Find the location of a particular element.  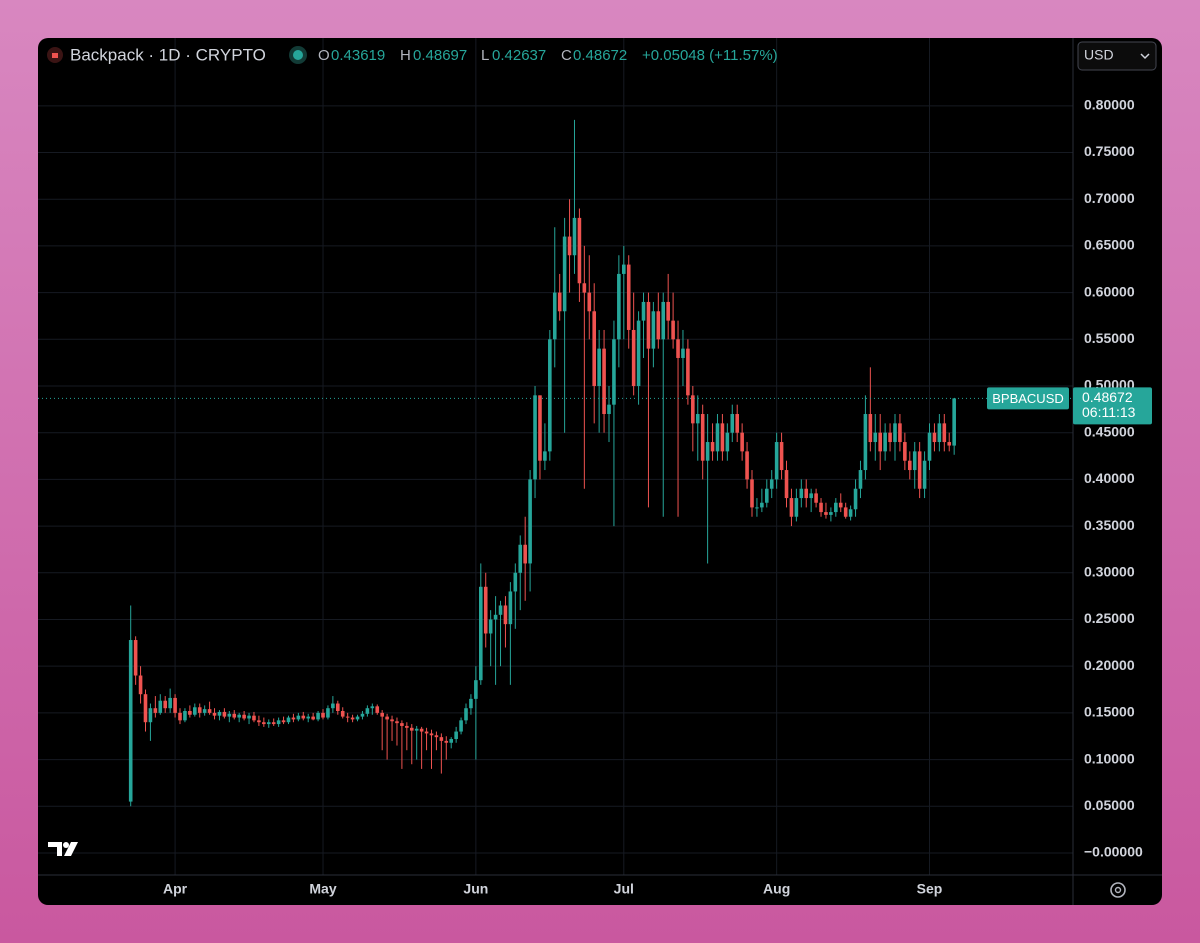

settings-icon is located at coordinates (1118, 890).